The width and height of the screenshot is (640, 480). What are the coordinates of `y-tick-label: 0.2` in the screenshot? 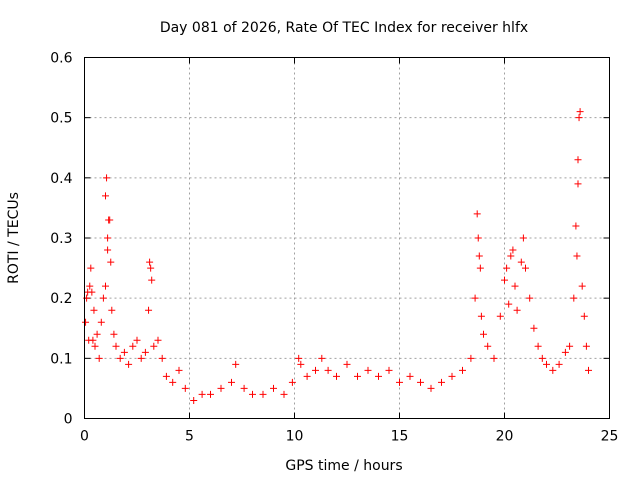 It's located at (61, 299).